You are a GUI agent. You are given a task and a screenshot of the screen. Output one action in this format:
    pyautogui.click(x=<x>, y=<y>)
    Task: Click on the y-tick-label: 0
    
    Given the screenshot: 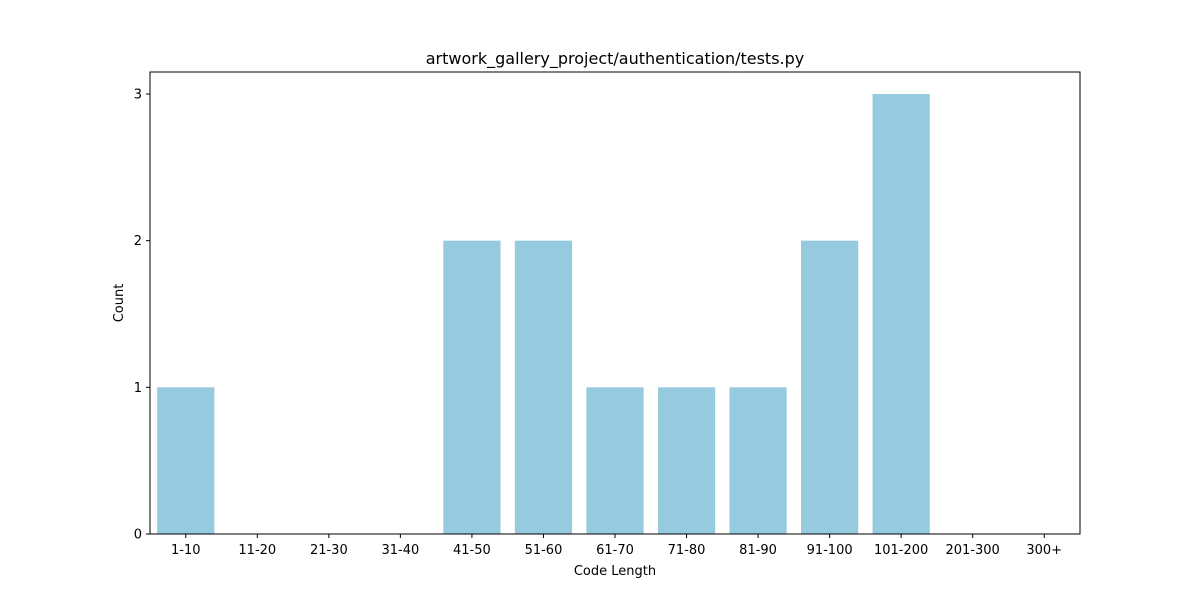 What is the action you would take?
    pyautogui.click(x=138, y=535)
    